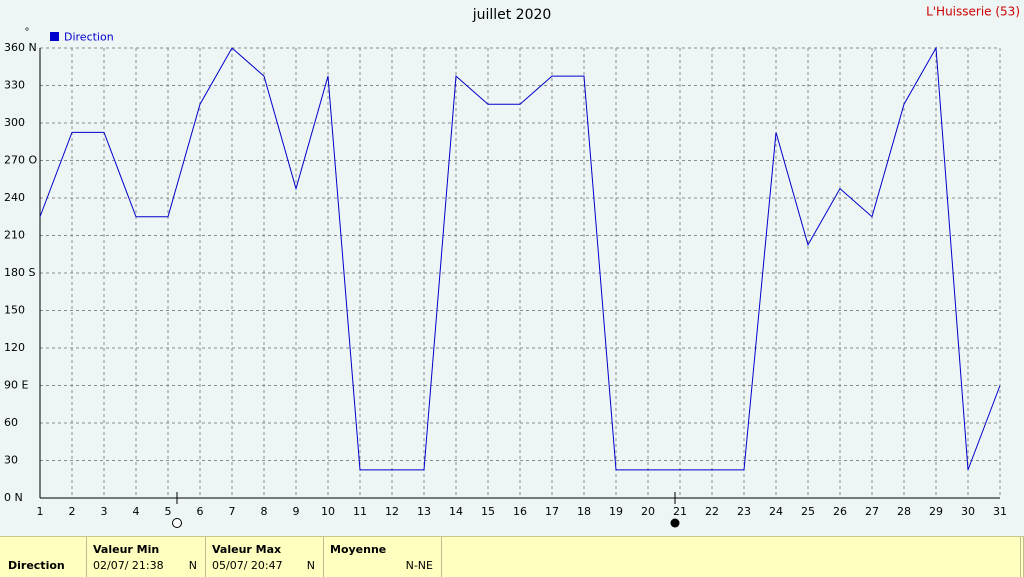  Describe the element at coordinates (360, 511) in the screenshot. I see `x-tick-label: 11` at that location.